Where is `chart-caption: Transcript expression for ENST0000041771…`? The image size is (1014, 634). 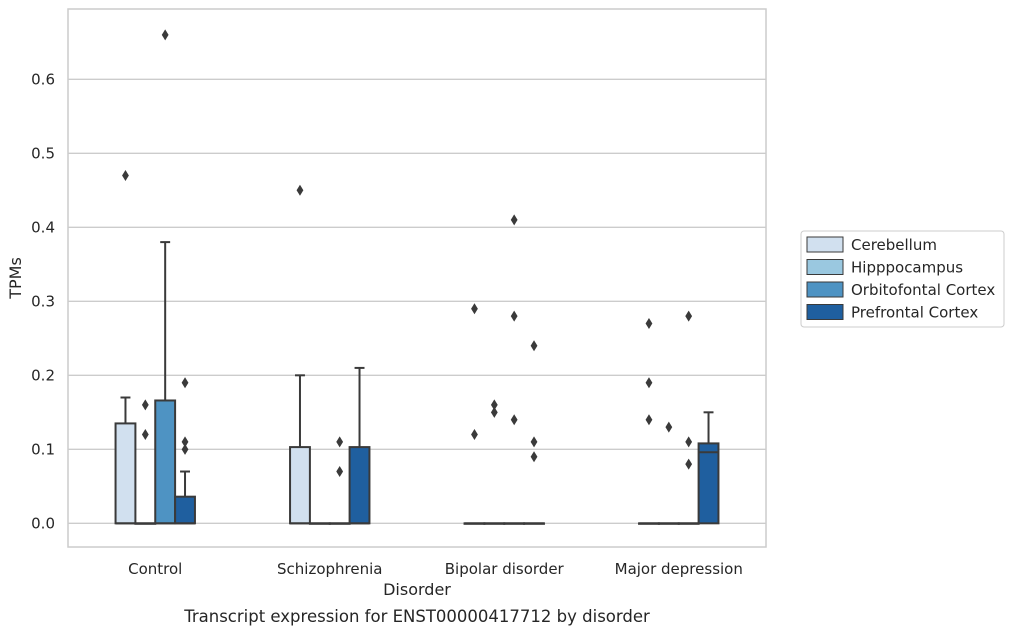
chart-caption: Transcript expression for ENST0000041771… is located at coordinates (416, 616).